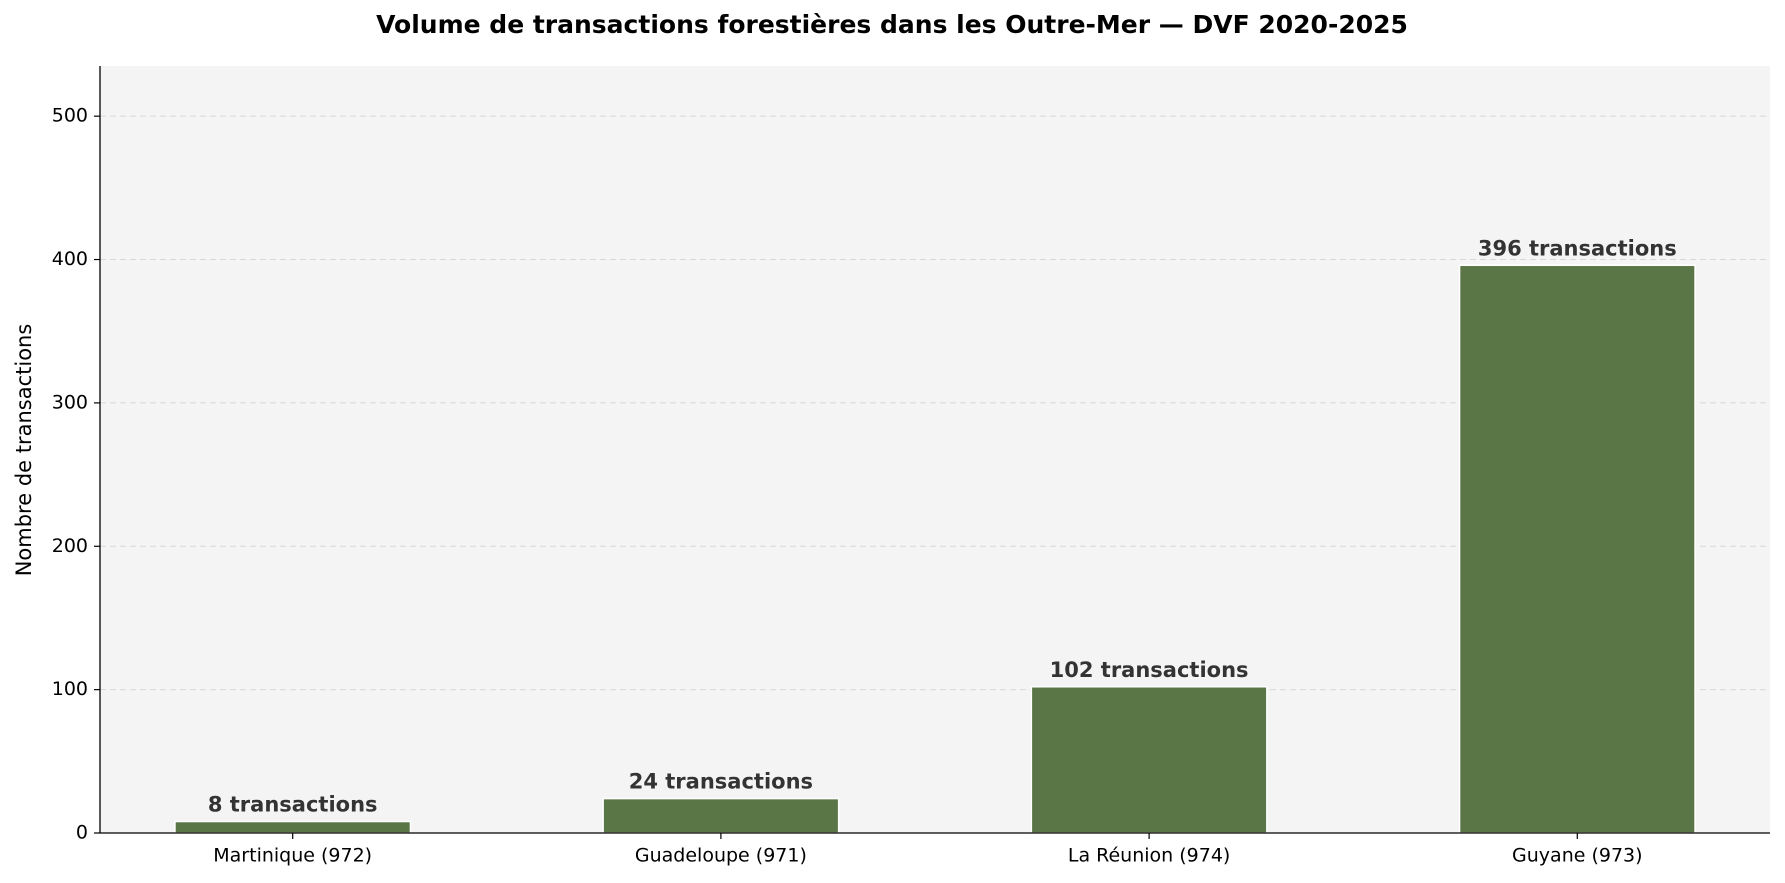 The height and width of the screenshot is (883, 1785). Describe the element at coordinates (70, 116) in the screenshot. I see `y-tick-label: 500` at that location.